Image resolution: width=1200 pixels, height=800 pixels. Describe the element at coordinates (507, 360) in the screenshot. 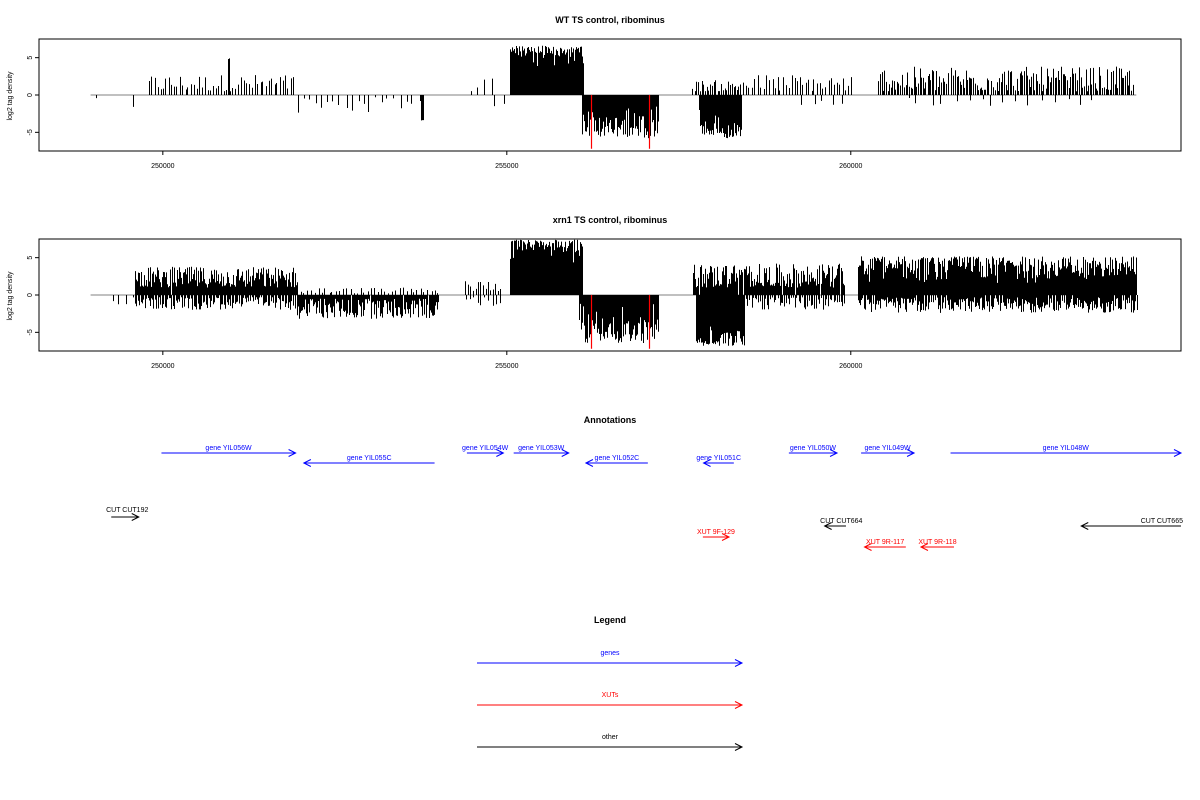

I see `panel-xrn1-xaxis: 250000 255000 260000` at that location.